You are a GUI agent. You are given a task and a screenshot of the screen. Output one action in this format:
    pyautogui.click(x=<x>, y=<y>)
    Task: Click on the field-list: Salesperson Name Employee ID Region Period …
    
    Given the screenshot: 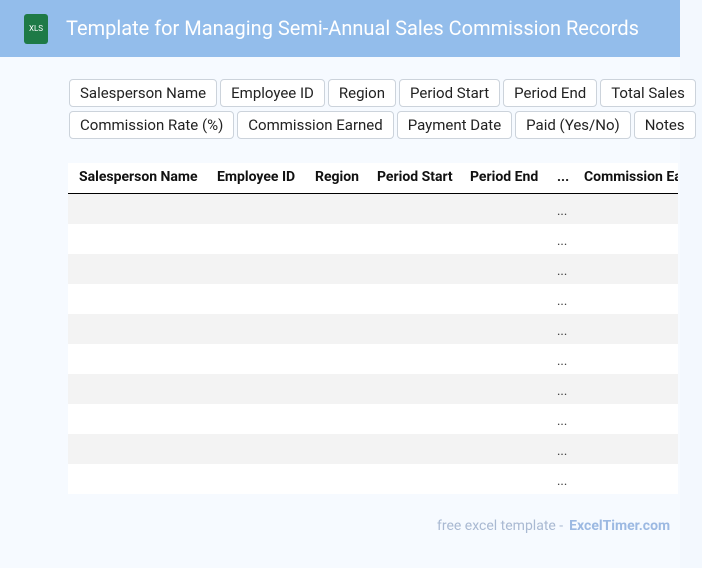 What is the action you would take?
    pyautogui.click(x=384, y=109)
    